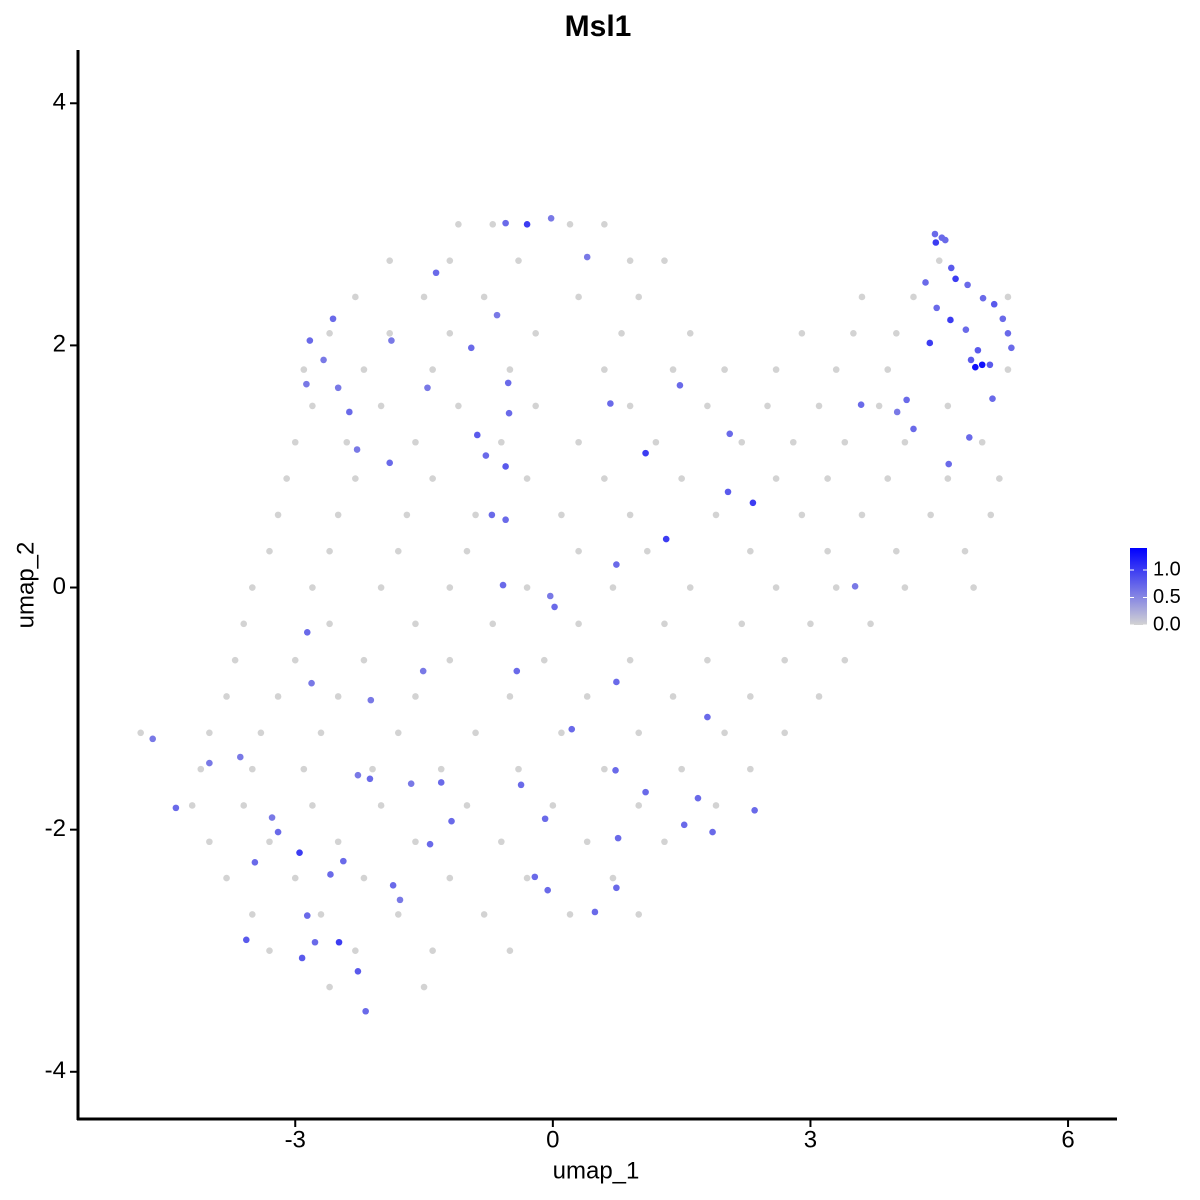 The width and height of the screenshot is (1200, 1200). I want to click on y-tick-label: -2, so click(55, 828).